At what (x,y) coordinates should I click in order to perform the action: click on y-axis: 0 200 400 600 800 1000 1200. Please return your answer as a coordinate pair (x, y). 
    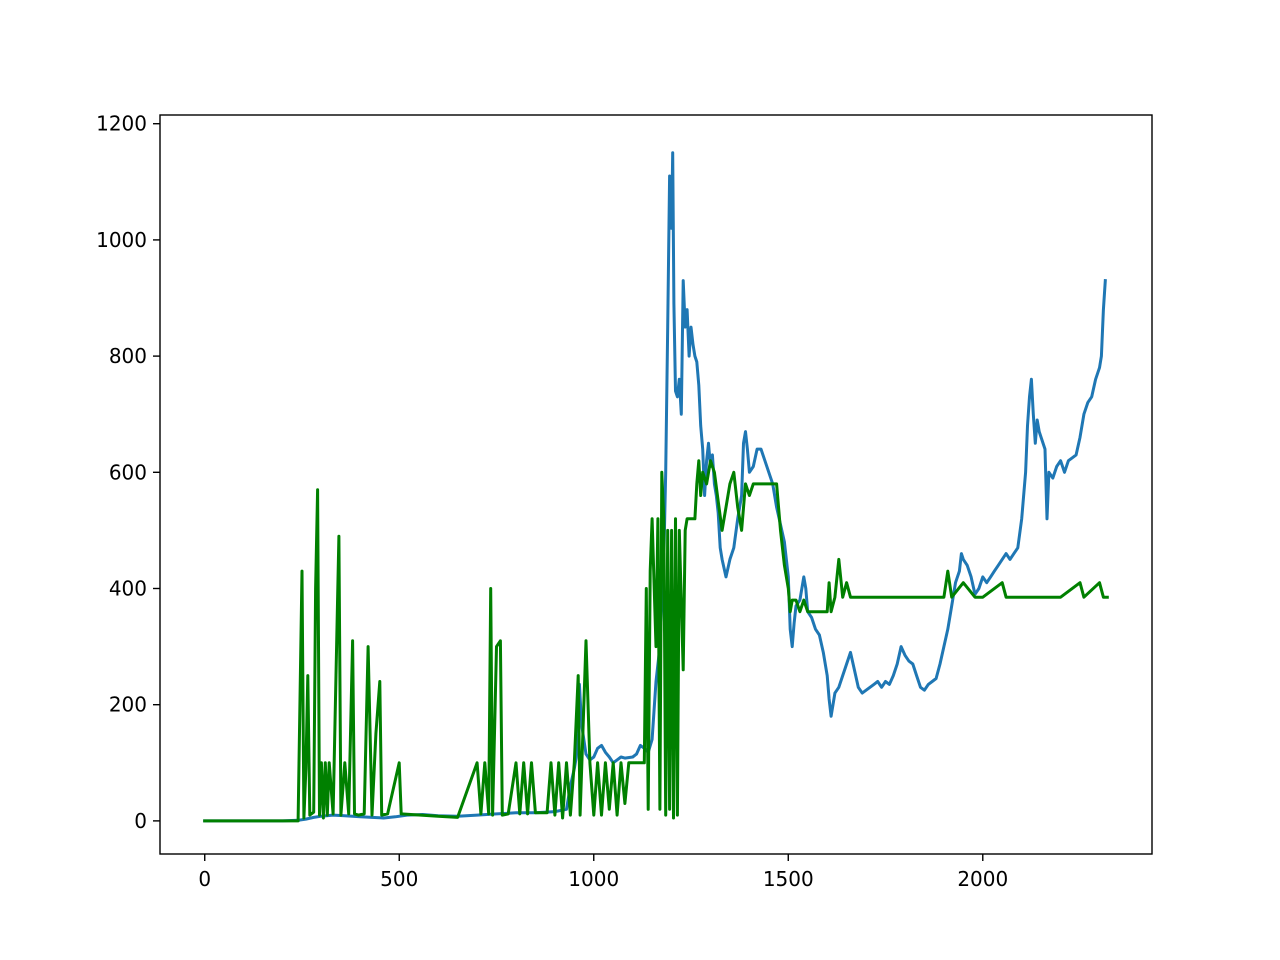
    Looking at the image, I should click on (128, 472).